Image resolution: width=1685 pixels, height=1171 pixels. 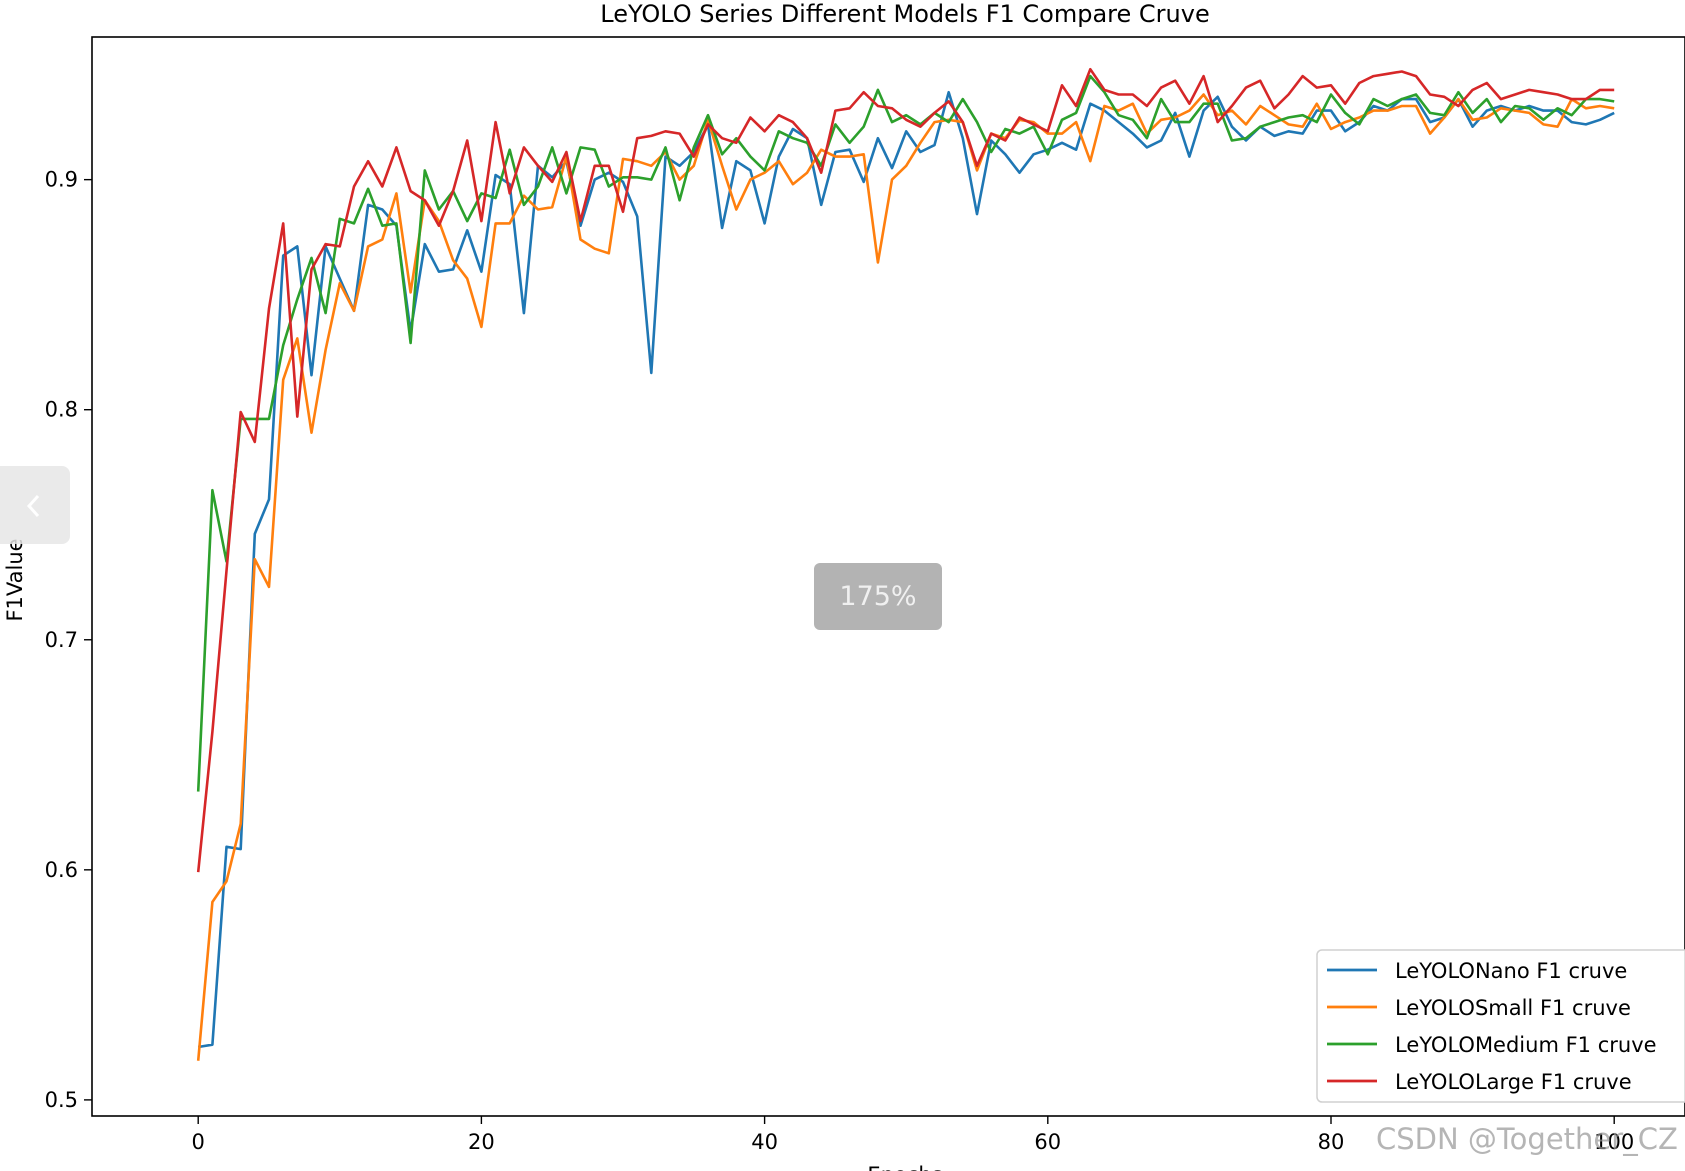 What do you see at coordinates (1513, 1082) in the screenshot?
I see `legend-entry: LeYOLOLarge F1 cruve` at bounding box center [1513, 1082].